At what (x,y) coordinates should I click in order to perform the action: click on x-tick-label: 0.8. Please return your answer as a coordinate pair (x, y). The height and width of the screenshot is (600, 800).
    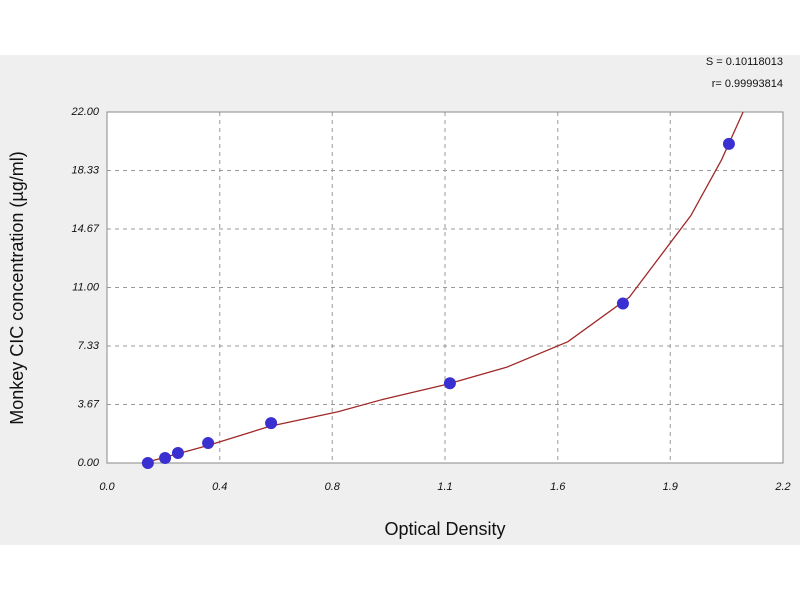
    Looking at the image, I should click on (333, 487).